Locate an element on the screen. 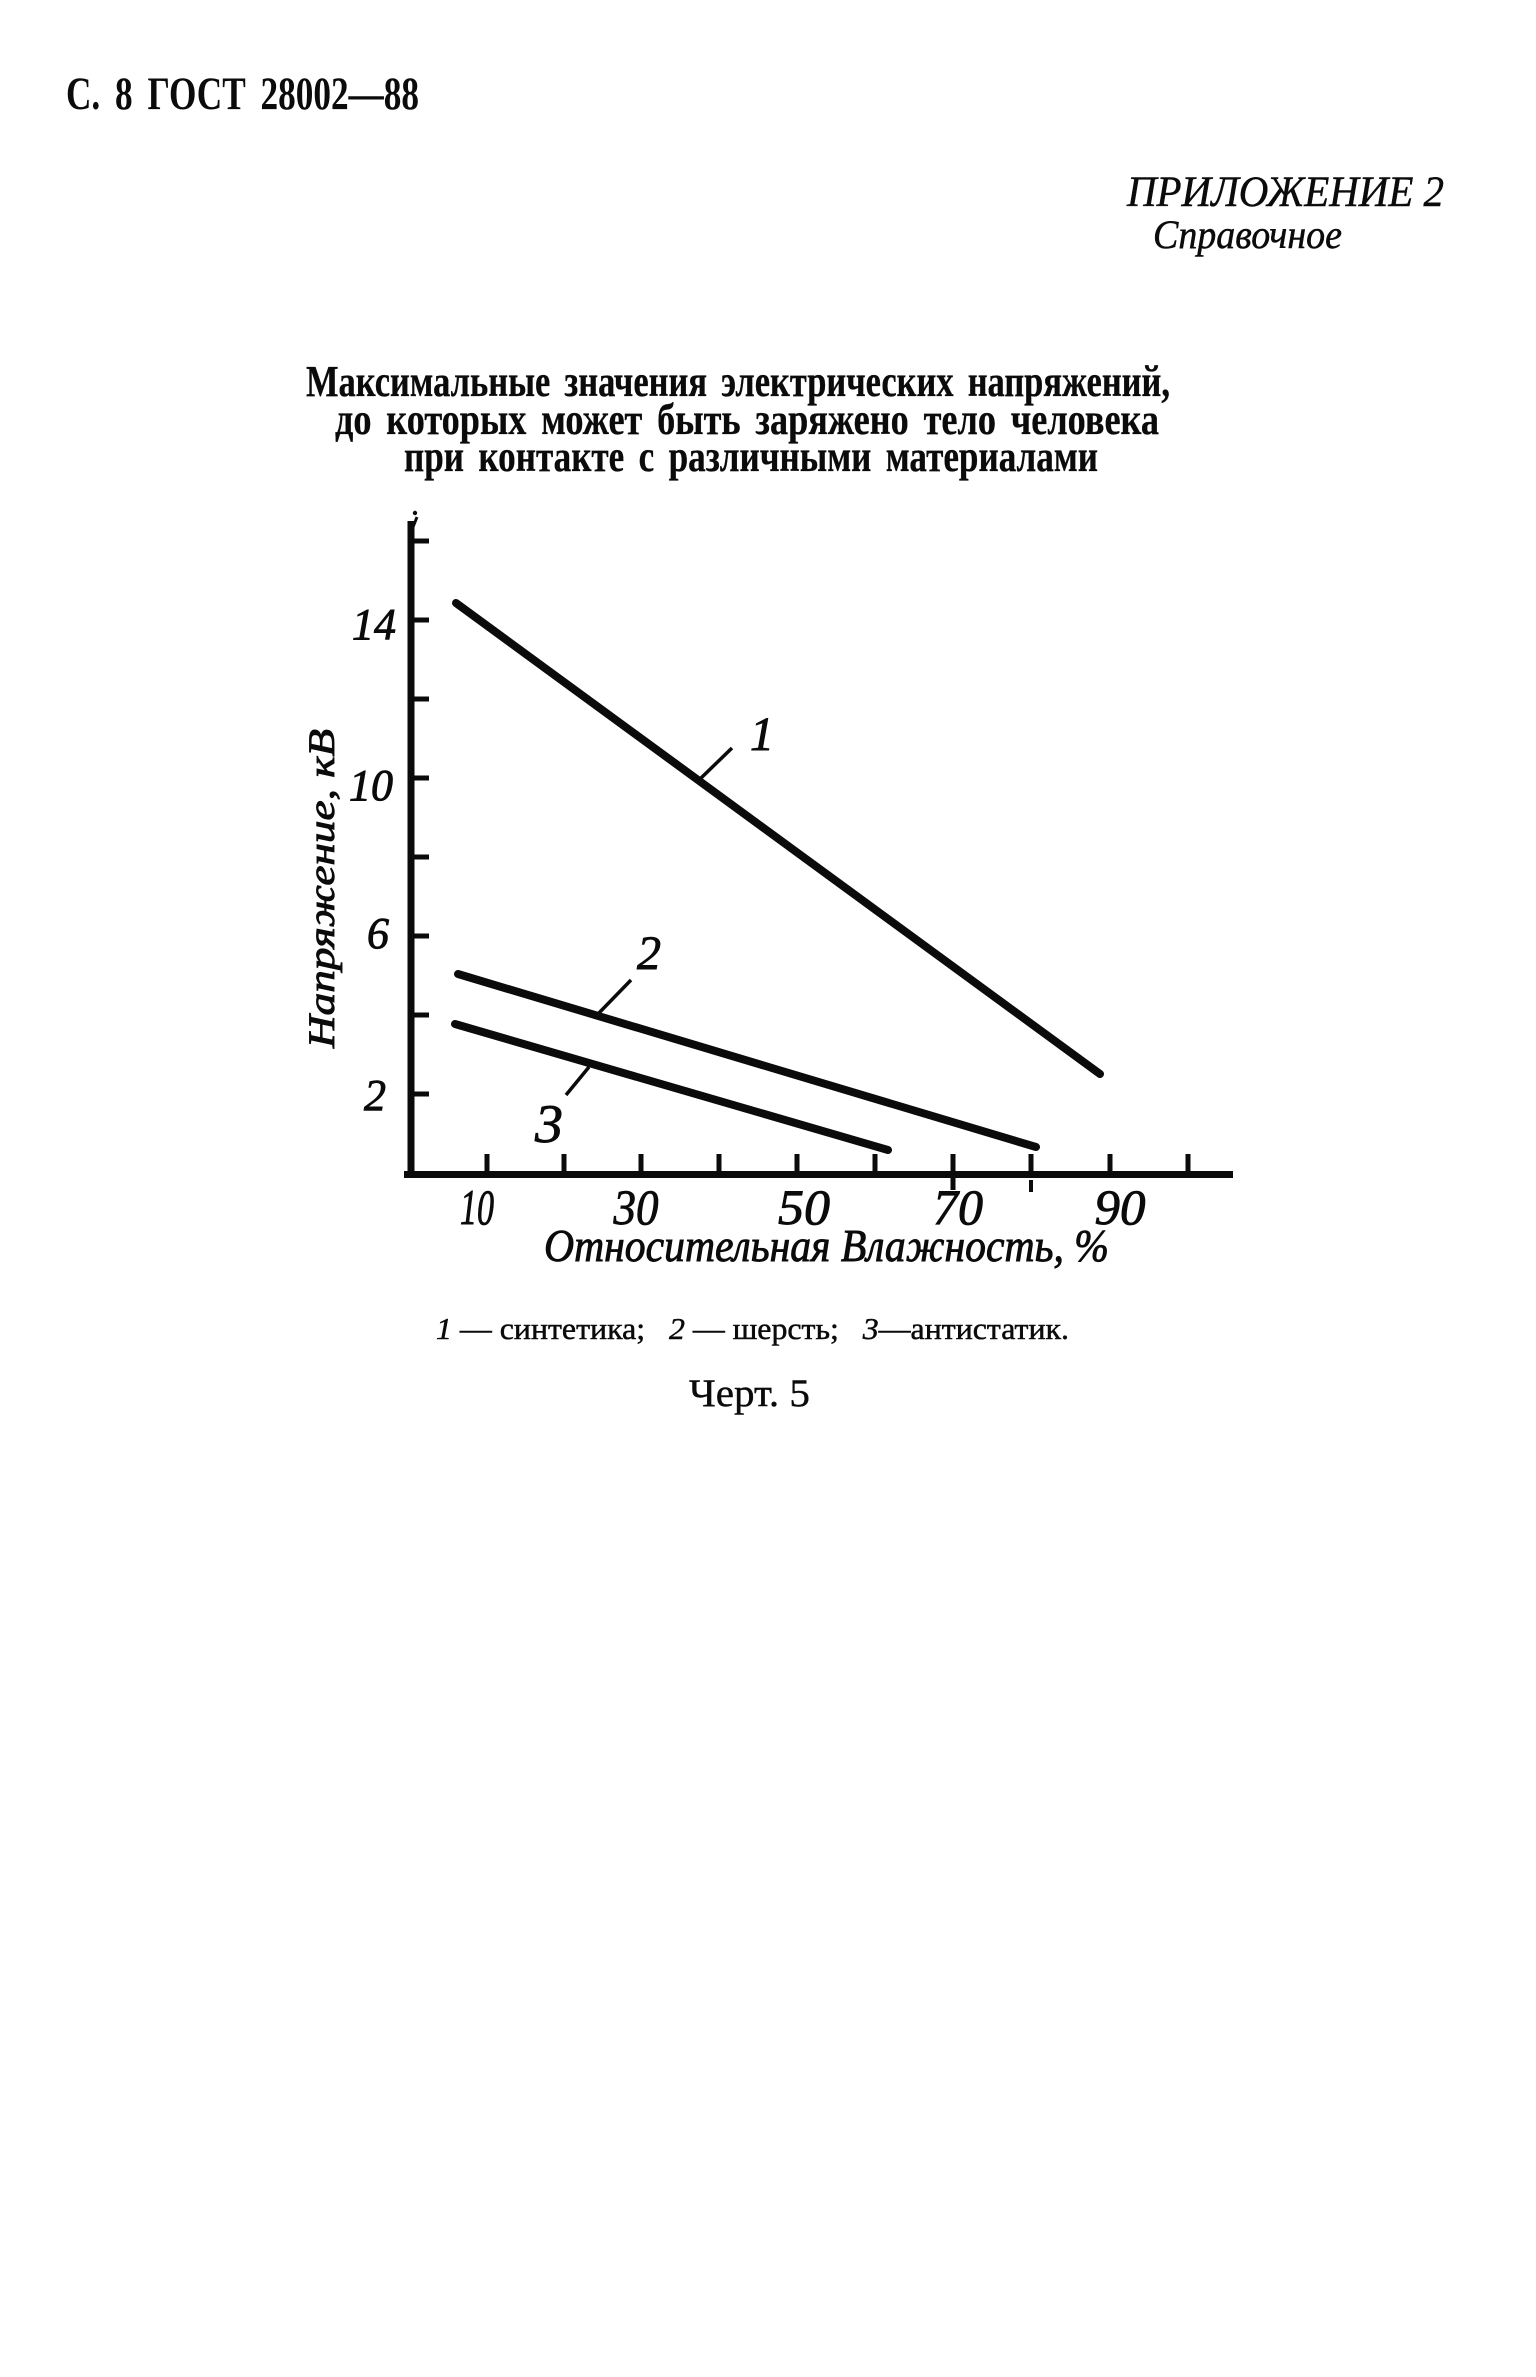 This screenshot has width=1536, height=2377. svg-text: Справочное is located at coordinates (1247, 234).